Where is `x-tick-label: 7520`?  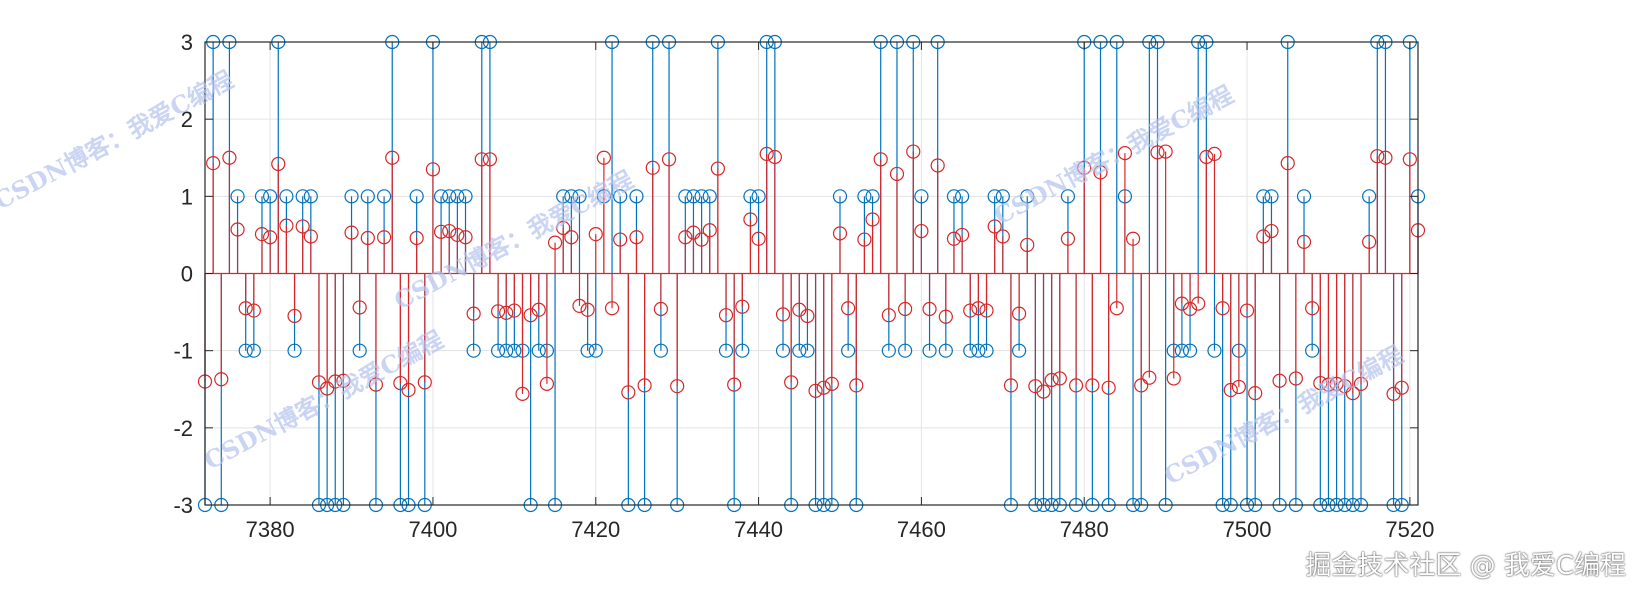 x-tick-label: 7520 is located at coordinates (1409, 529).